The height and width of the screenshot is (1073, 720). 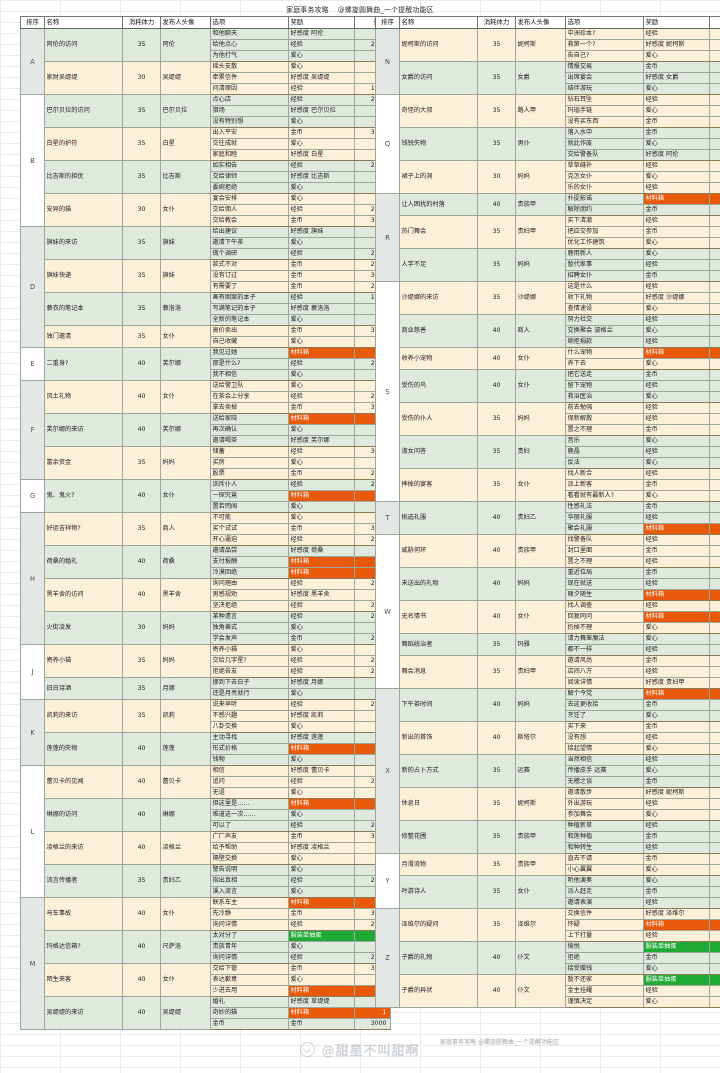 I want to click on group-letter-cell: K, so click(x=32, y=732).